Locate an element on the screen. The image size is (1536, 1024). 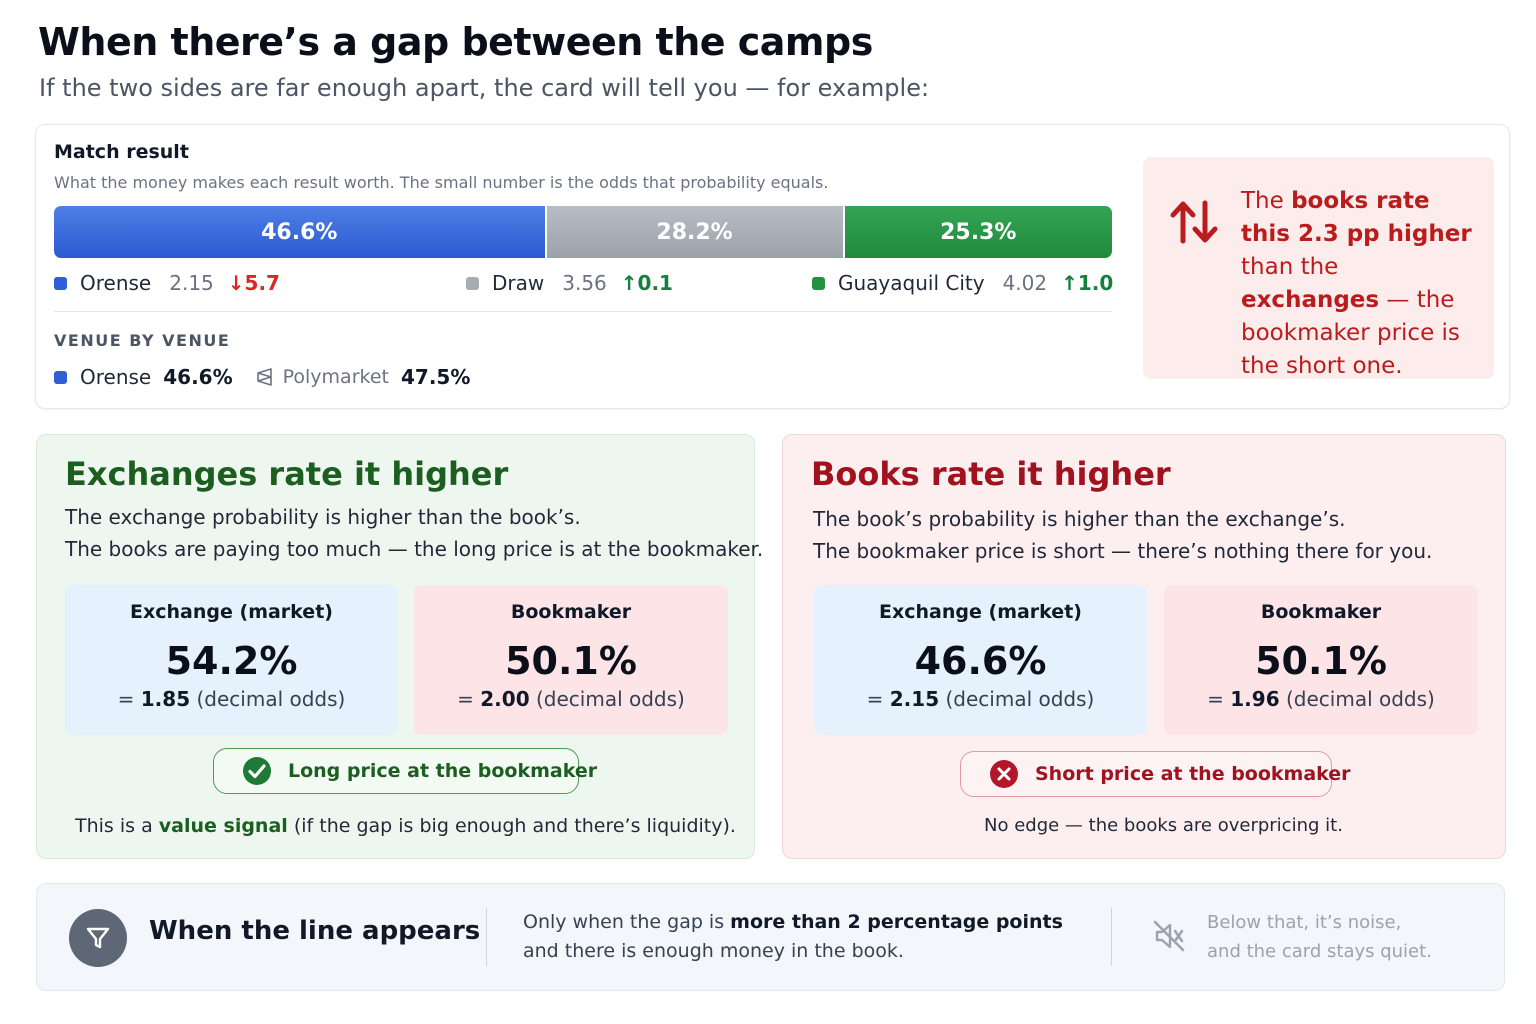
bookmaker-box: Bookmaker 50.1% = 2.00 (decimal odds) is located at coordinates (571, 660).